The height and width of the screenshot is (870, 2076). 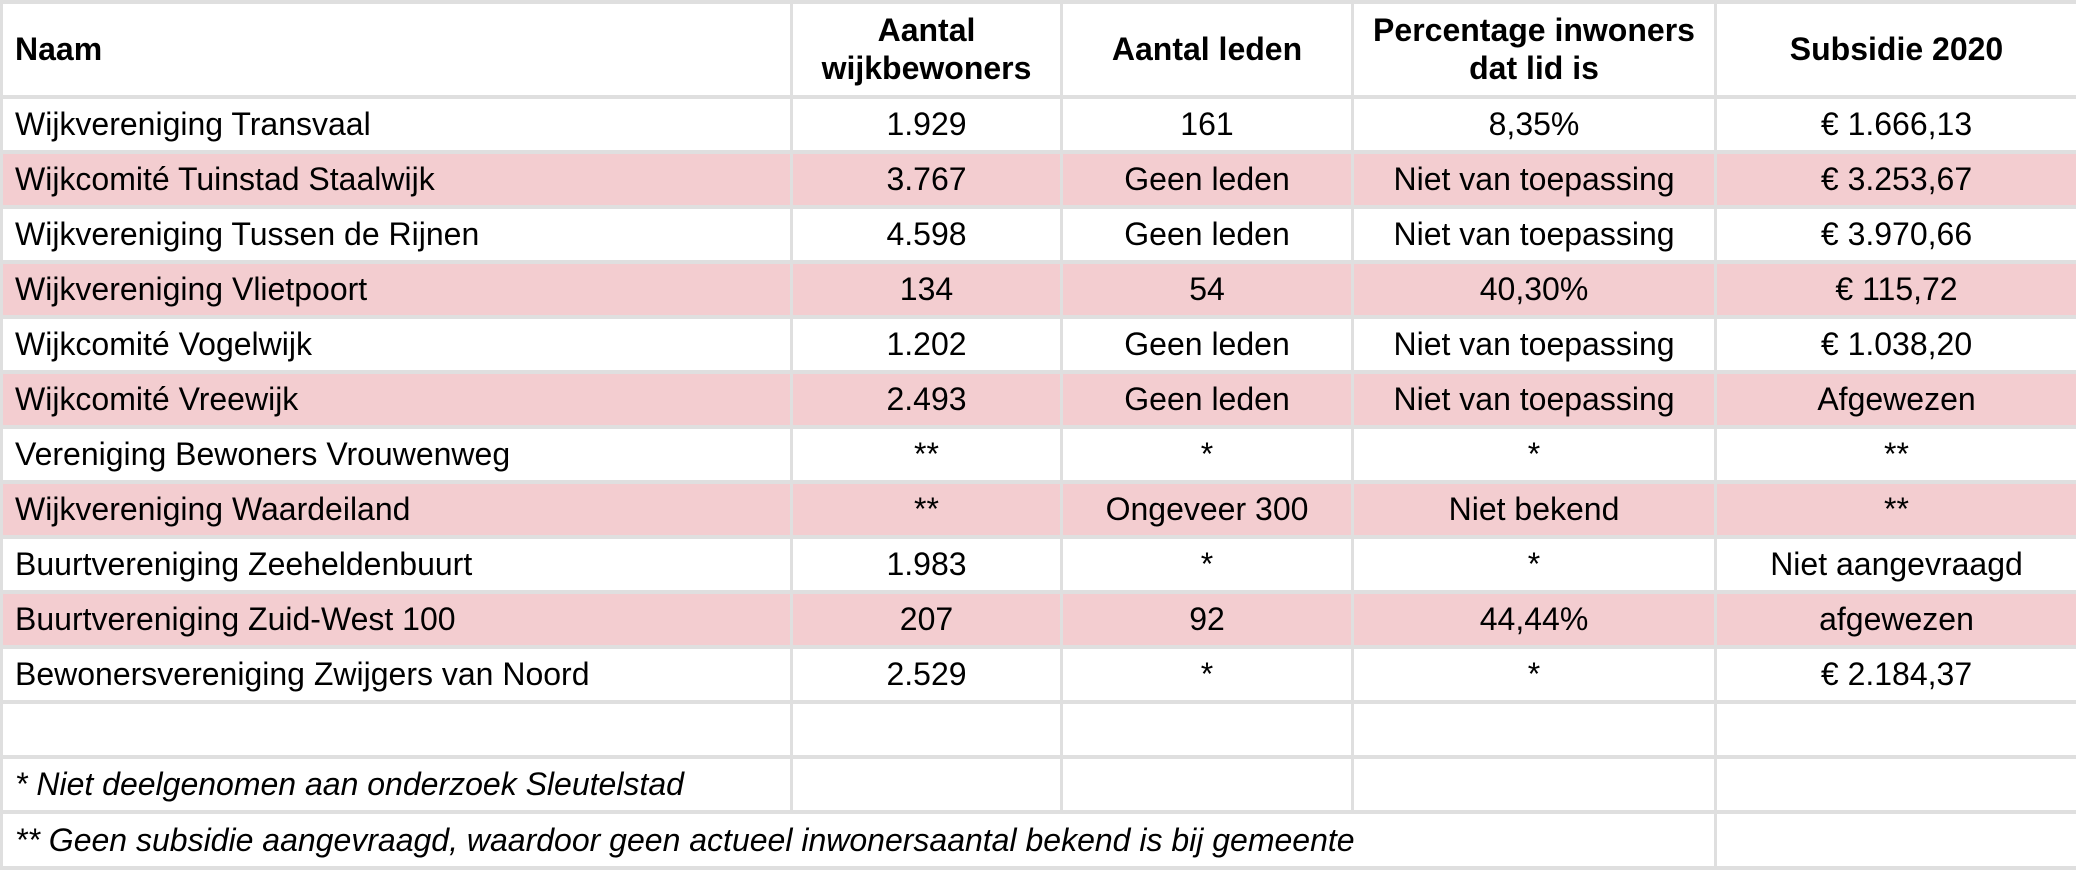 What do you see at coordinates (1896, 564) in the screenshot?
I see `cell-subsidie-2020: Niet aangevraagd` at bounding box center [1896, 564].